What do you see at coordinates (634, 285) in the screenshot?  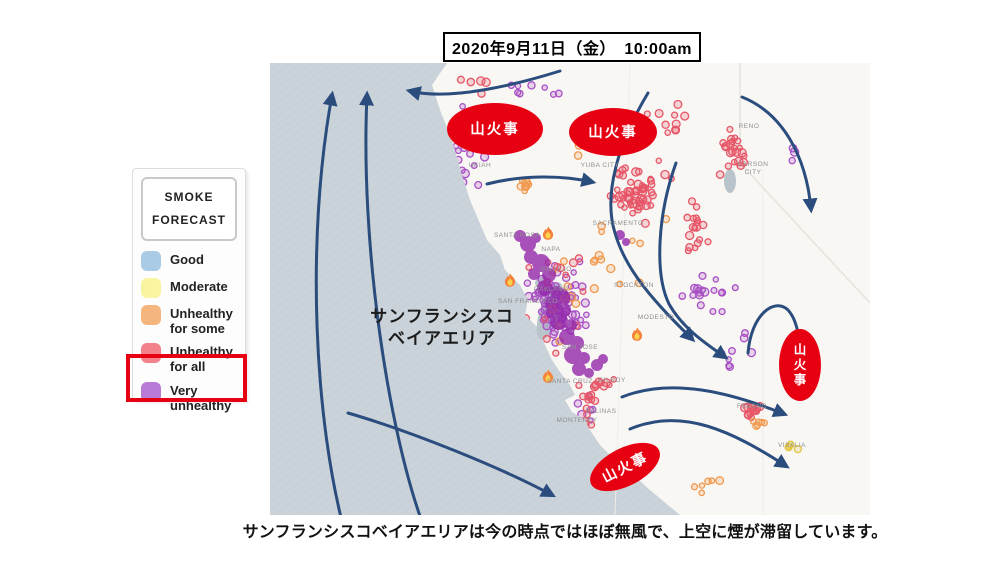 I see `city-label-stockton: STOCKTON` at bounding box center [634, 285].